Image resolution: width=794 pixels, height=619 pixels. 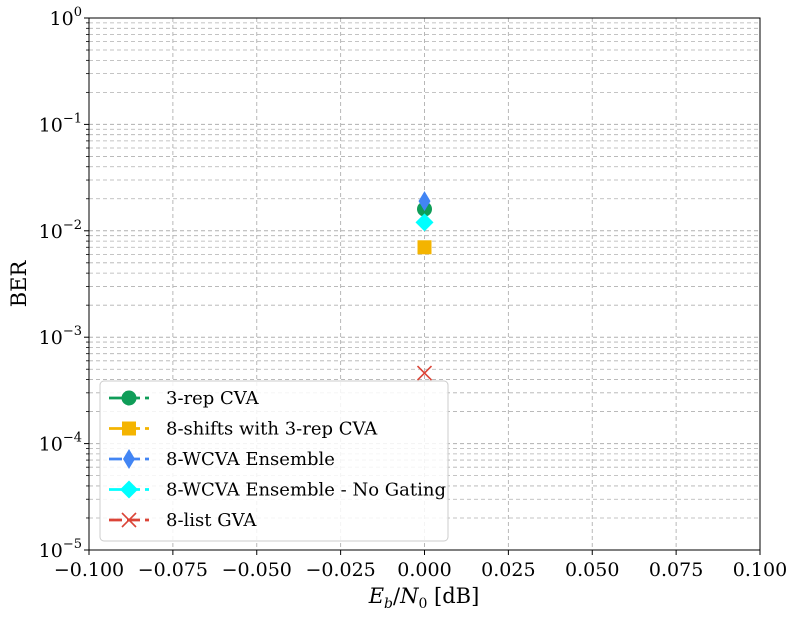 What do you see at coordinates (424, 286) in the screenshot?
I see `data-points` at bounding box center [424, 286].